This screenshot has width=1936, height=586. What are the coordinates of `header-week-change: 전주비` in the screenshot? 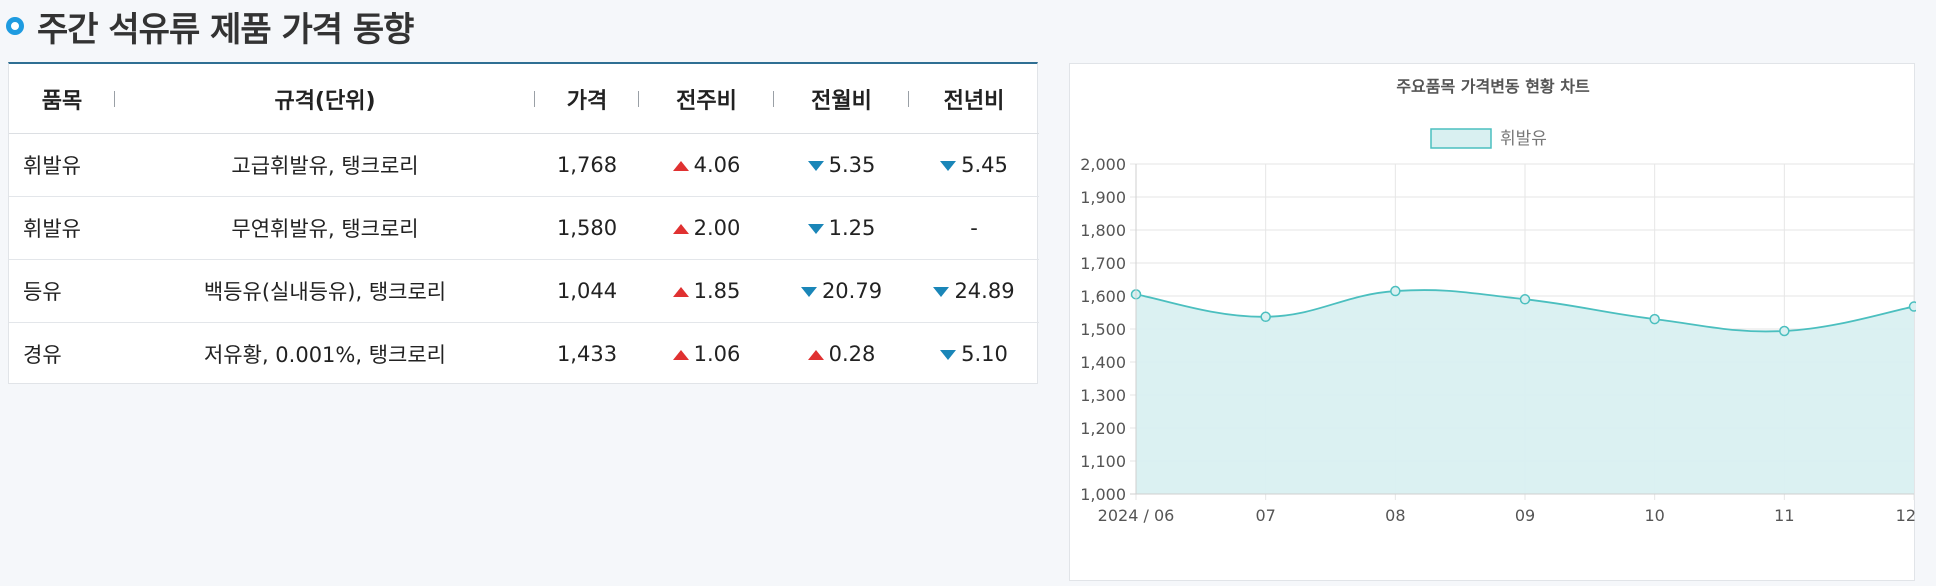 It's located at (706, 99).